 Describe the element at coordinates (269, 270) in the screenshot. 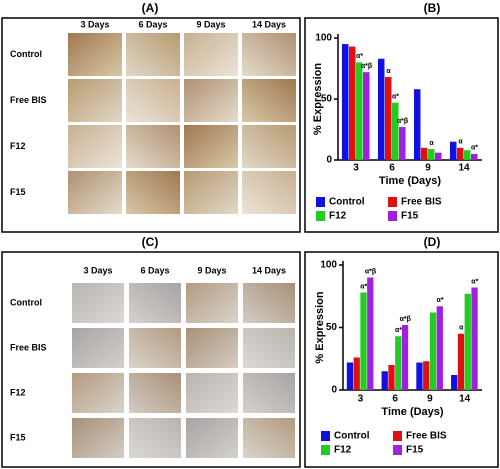

I see `column-header: 14 Days` at that location.